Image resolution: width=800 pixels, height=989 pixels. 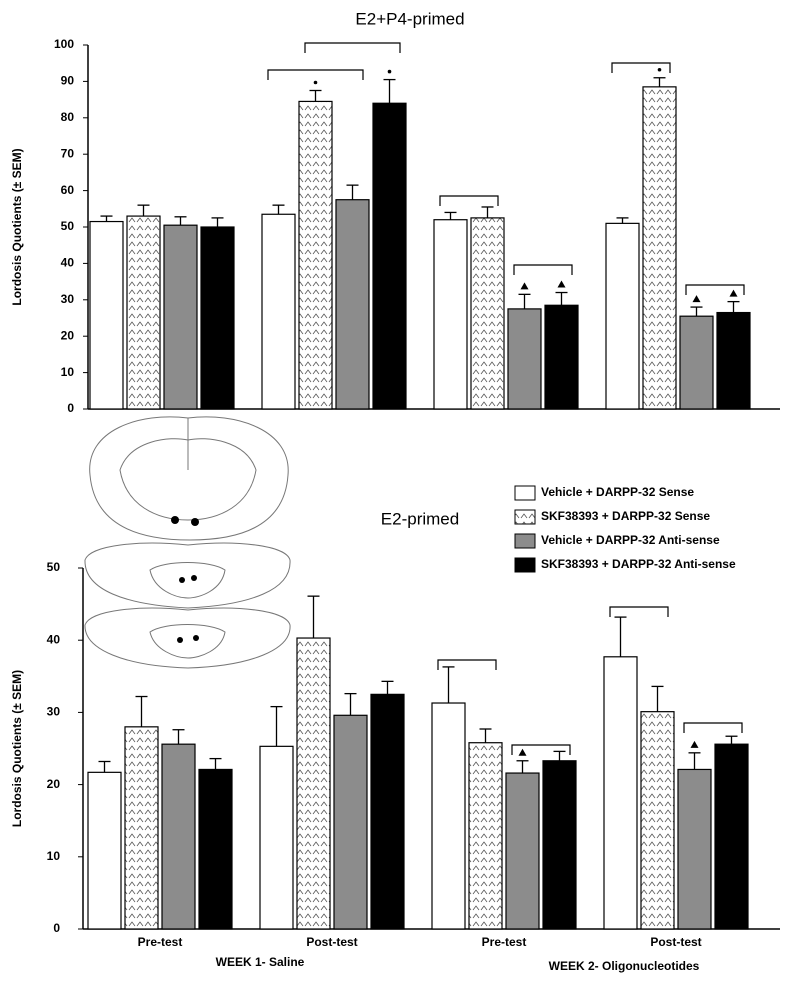 What do you see at coordinates (68, 153) in the screenshot?
I see `y-tick-label: 70` at bounding box center [68, 153].